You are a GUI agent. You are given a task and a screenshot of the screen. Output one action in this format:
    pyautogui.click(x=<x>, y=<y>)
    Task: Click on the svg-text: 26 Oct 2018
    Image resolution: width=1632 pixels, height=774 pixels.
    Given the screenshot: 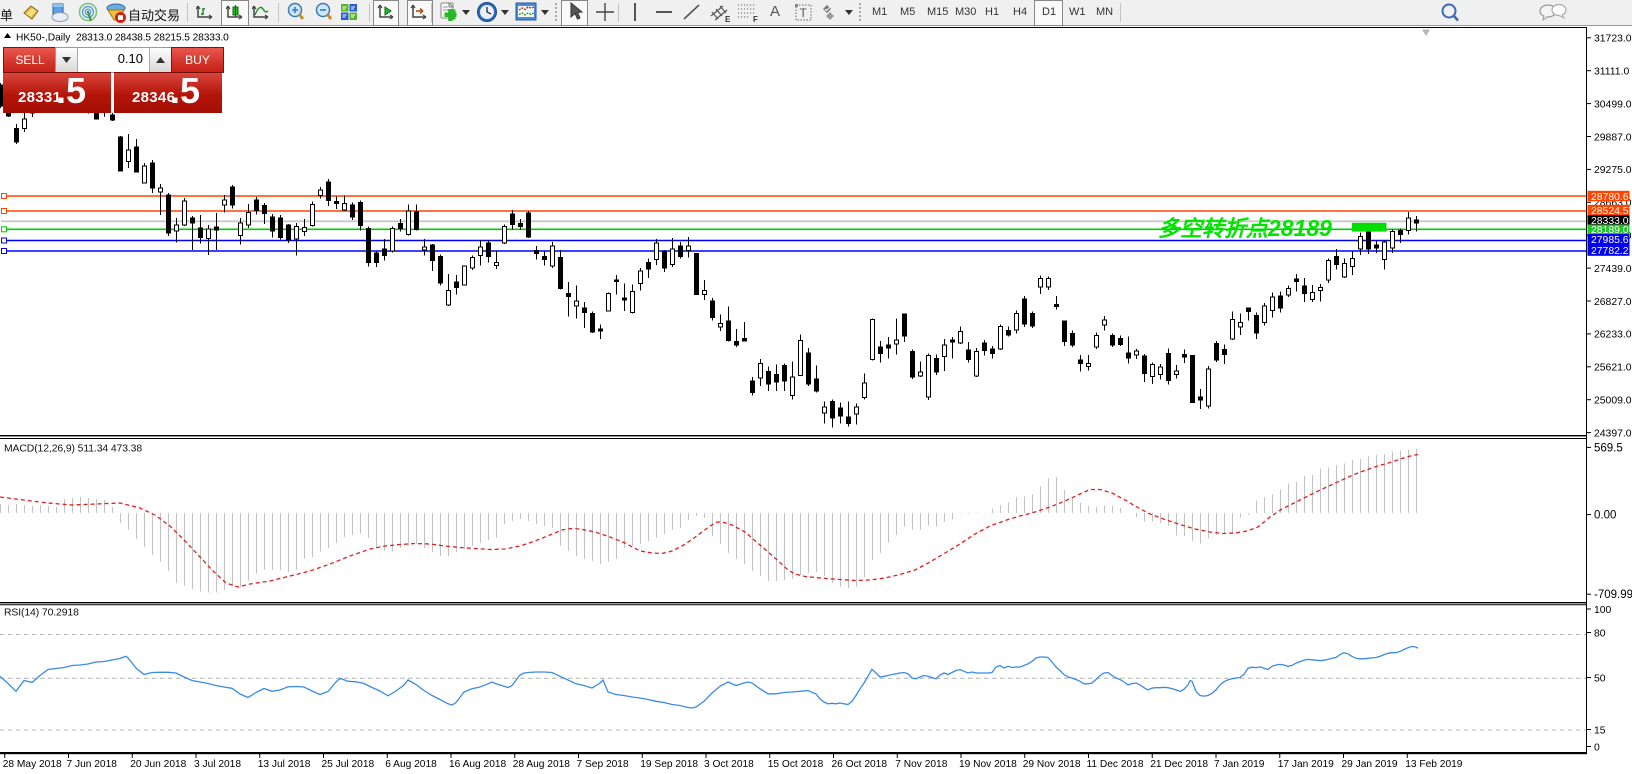 What is the action you would take?
    pyautogui.click(x=860, y=764)
    